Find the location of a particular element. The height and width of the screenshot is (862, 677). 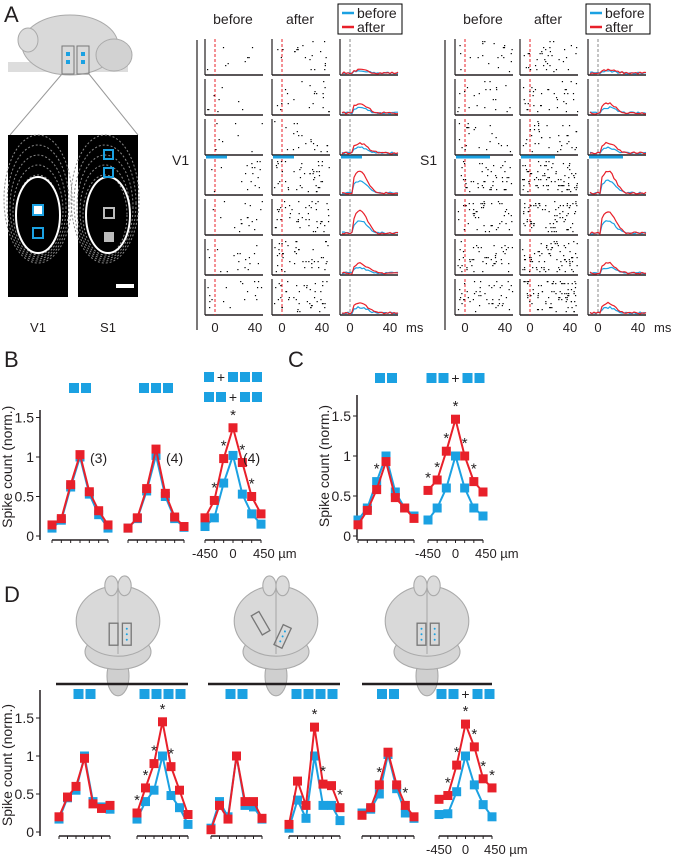

data-point-before is located at coordinates (474, 785).